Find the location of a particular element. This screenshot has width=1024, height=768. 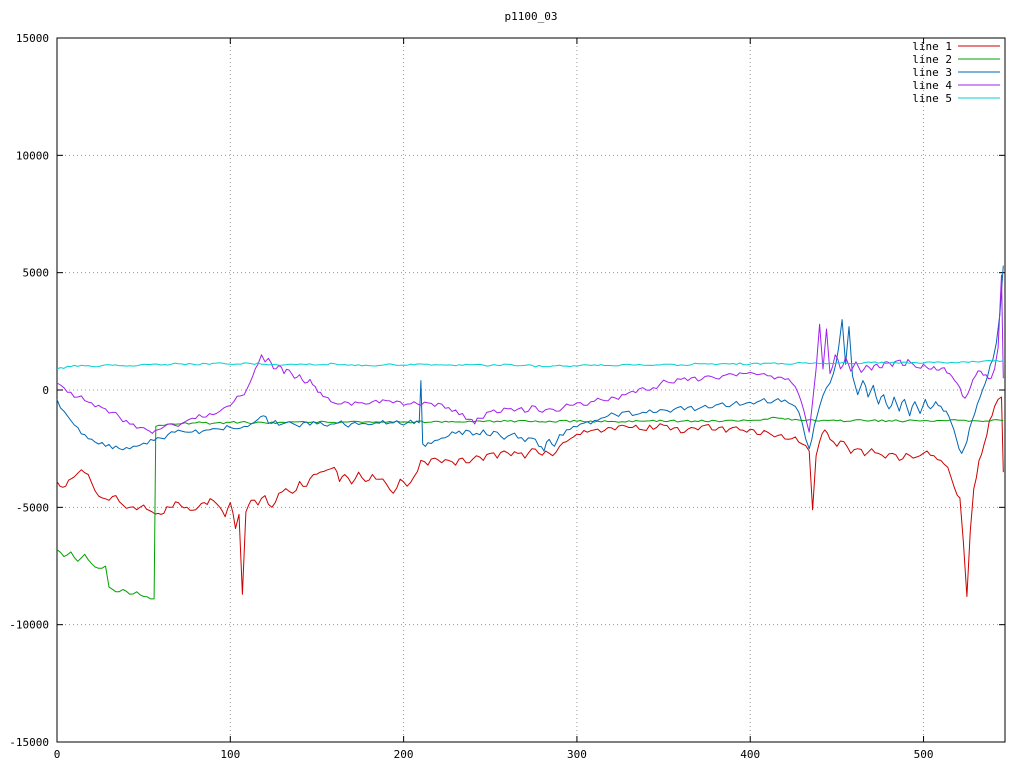

y-tick-label: 5000 is located at coordinates (36, 273).